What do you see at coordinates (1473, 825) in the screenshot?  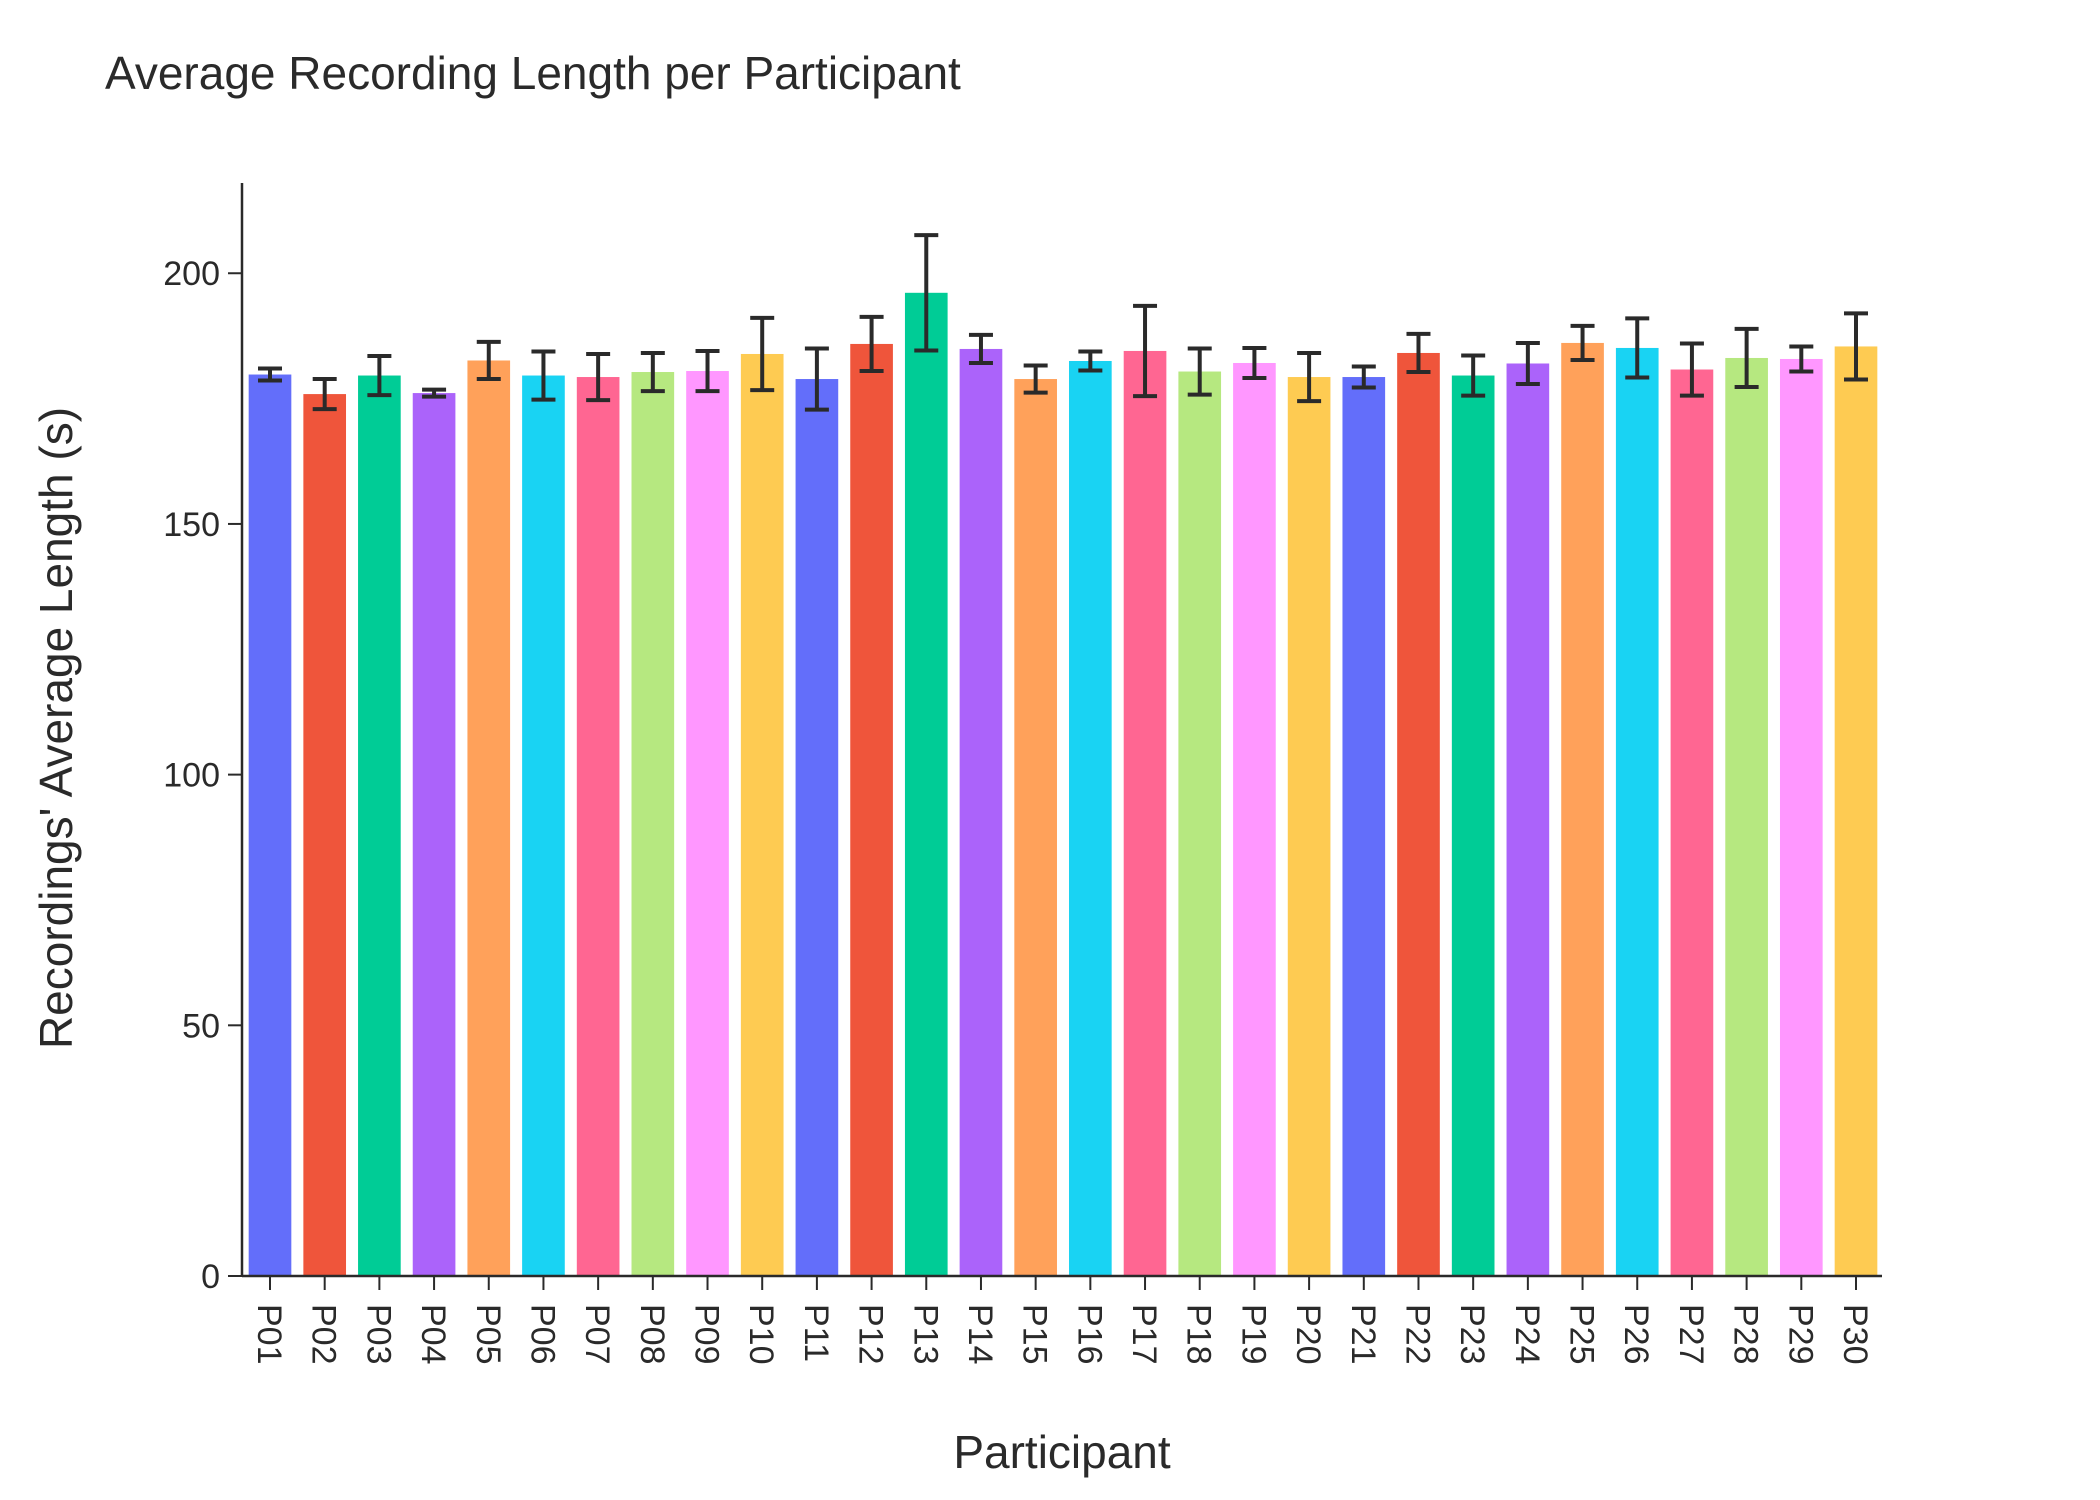 I see `bar-p23` at bounding box center [1473, 825].